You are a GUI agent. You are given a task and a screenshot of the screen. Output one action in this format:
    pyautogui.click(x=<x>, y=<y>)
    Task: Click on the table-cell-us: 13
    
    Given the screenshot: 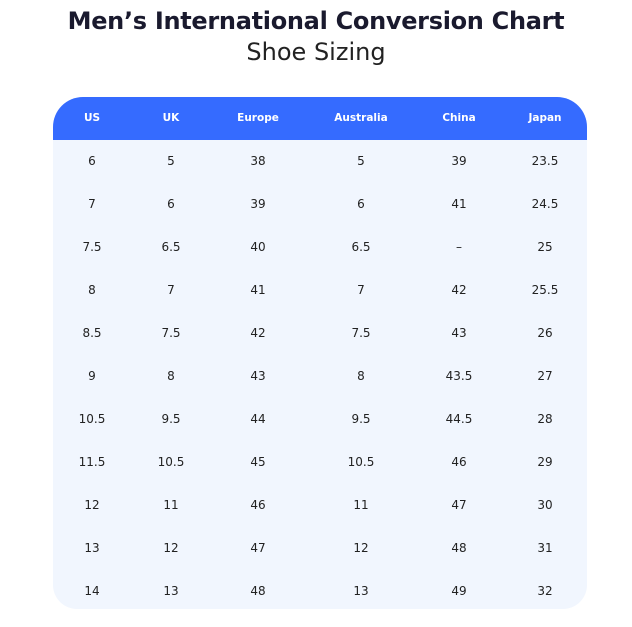 What is the action you would take?
    pyautogui.click(x=92, y=548)
    